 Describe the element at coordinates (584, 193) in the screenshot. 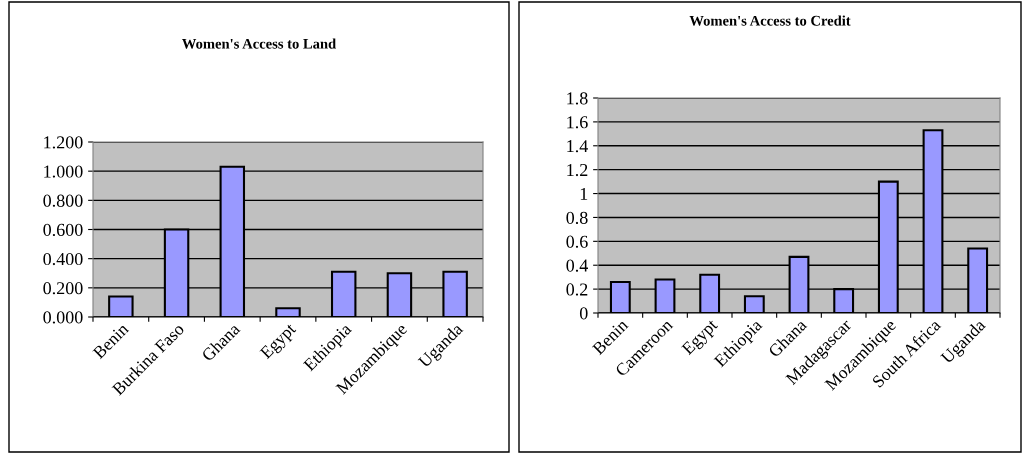

I see `y-tick-label: 1` at that location.